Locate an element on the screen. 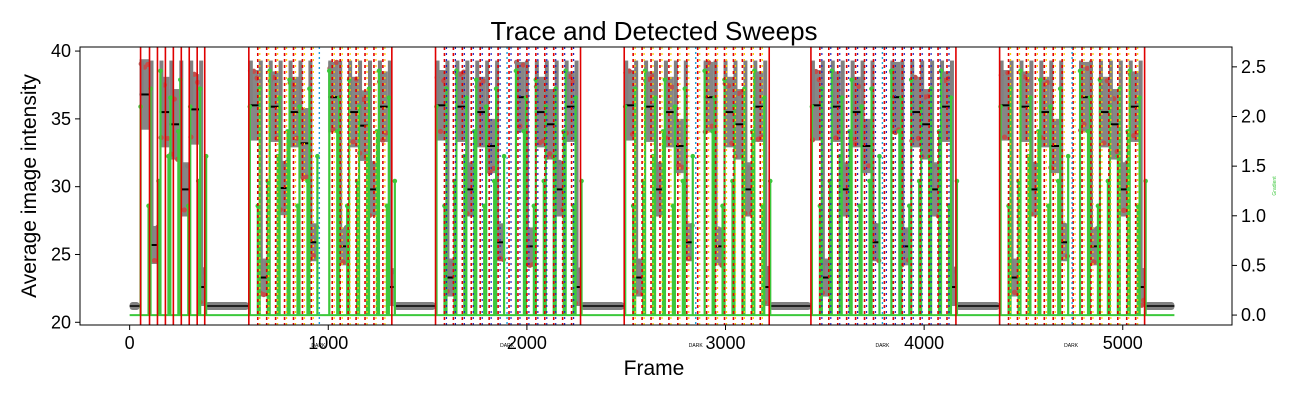  y-axis-label: Average image intensity is located at coordinates (29, 186).